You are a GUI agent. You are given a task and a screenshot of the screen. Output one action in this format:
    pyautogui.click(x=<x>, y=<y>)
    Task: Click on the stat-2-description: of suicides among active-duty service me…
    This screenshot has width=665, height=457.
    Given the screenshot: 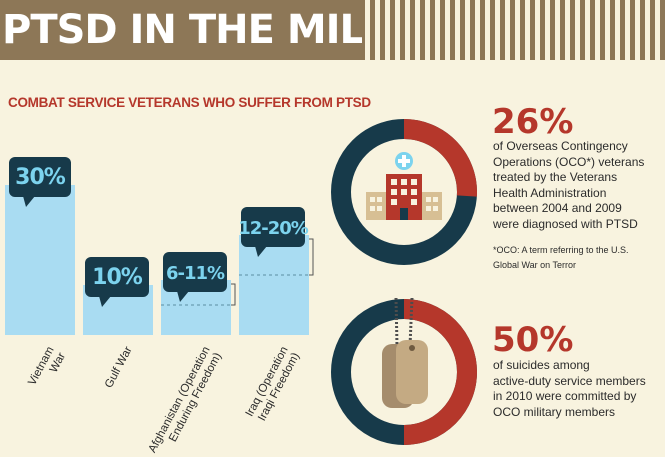 What is the action you would take?
    pyautogui.click(x=569, y=389)
    